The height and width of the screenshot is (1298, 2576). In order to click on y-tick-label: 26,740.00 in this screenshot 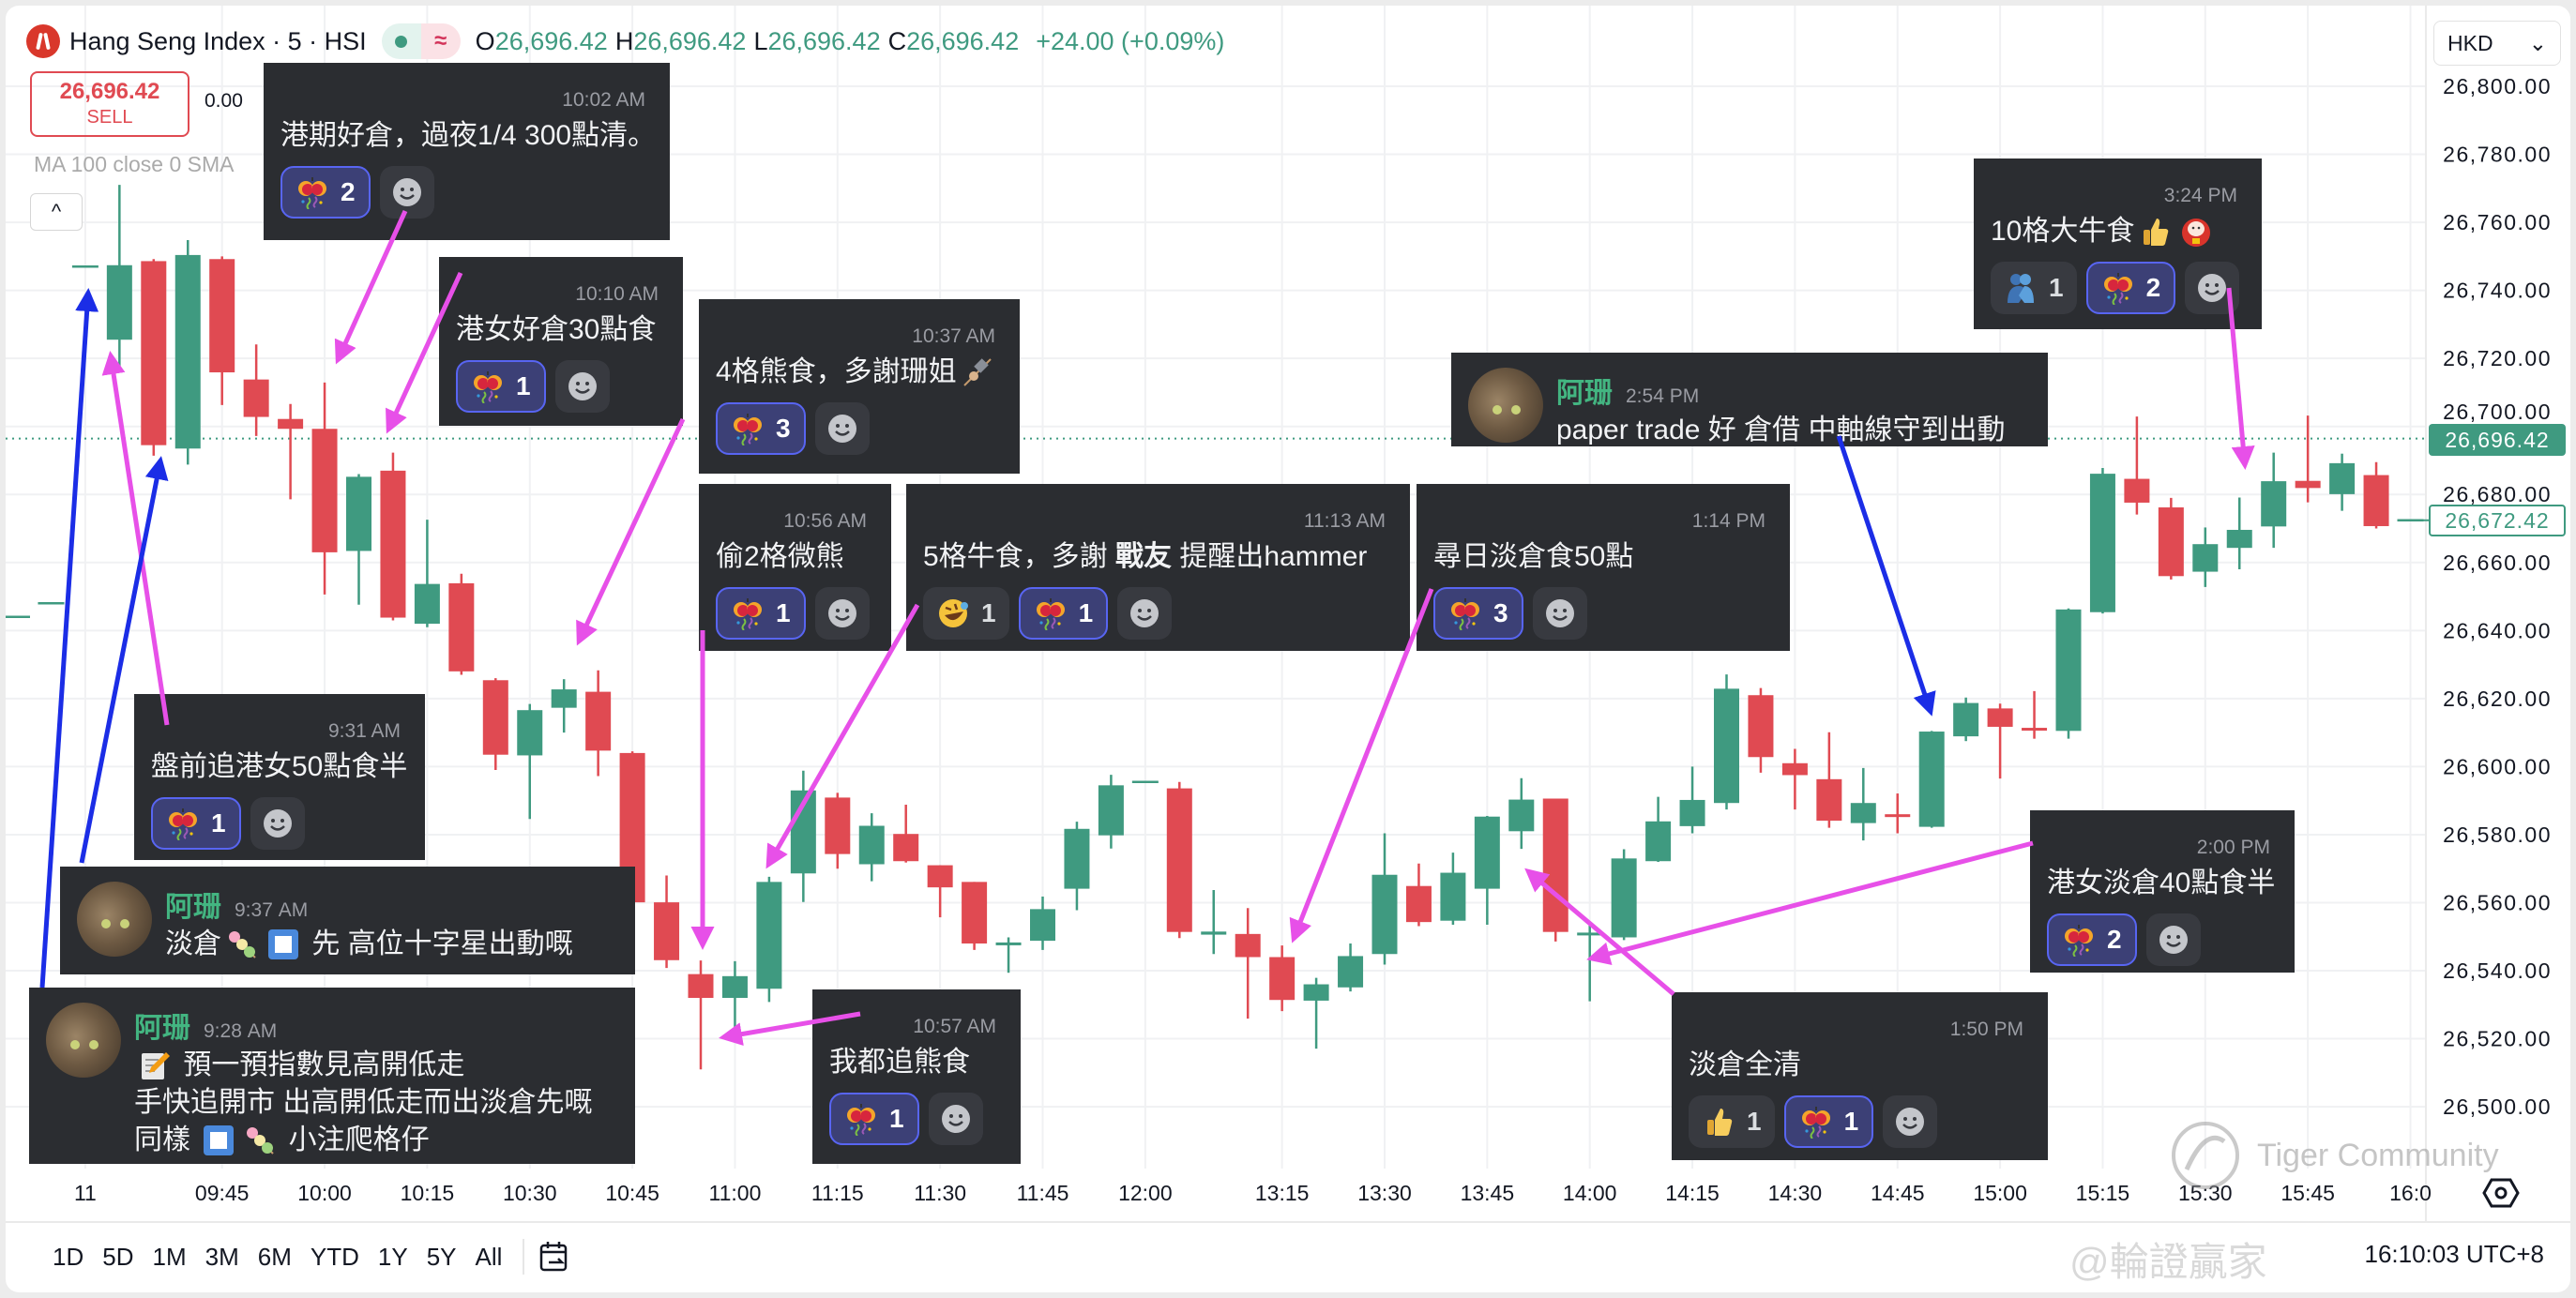, I will do `click(2497, 291)`.